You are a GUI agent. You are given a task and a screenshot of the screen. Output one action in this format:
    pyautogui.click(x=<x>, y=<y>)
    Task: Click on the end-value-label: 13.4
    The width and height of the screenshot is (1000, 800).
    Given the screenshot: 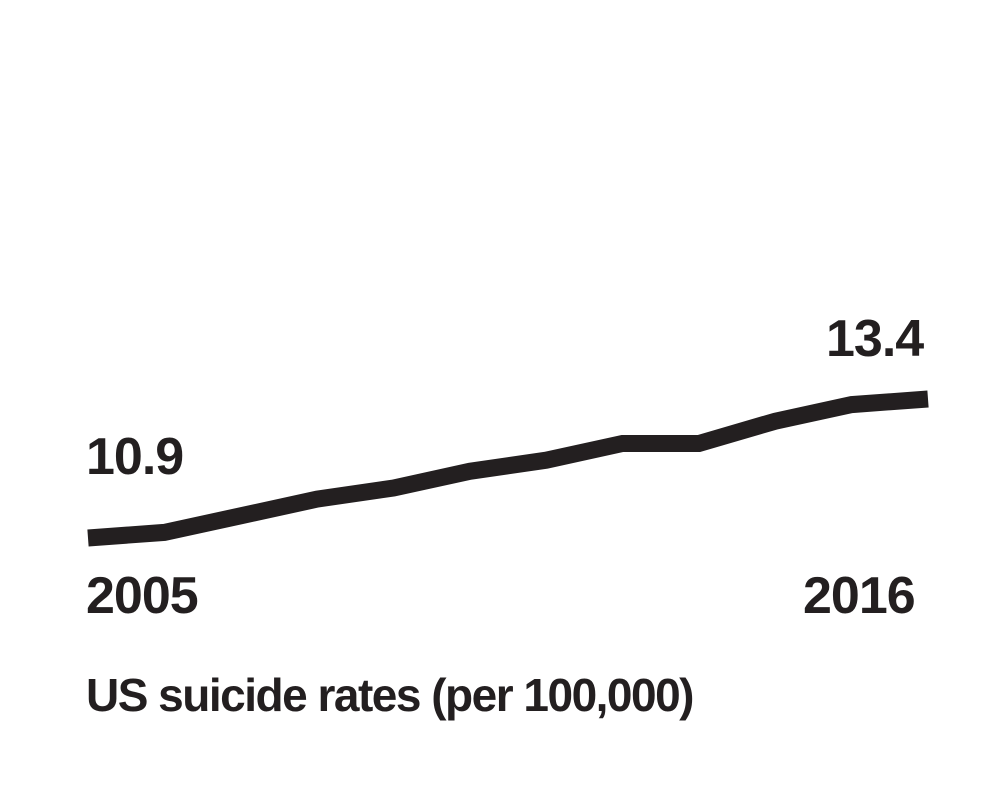 What is the action you would take?
    pyautogui.click(x=875, y=339)
    